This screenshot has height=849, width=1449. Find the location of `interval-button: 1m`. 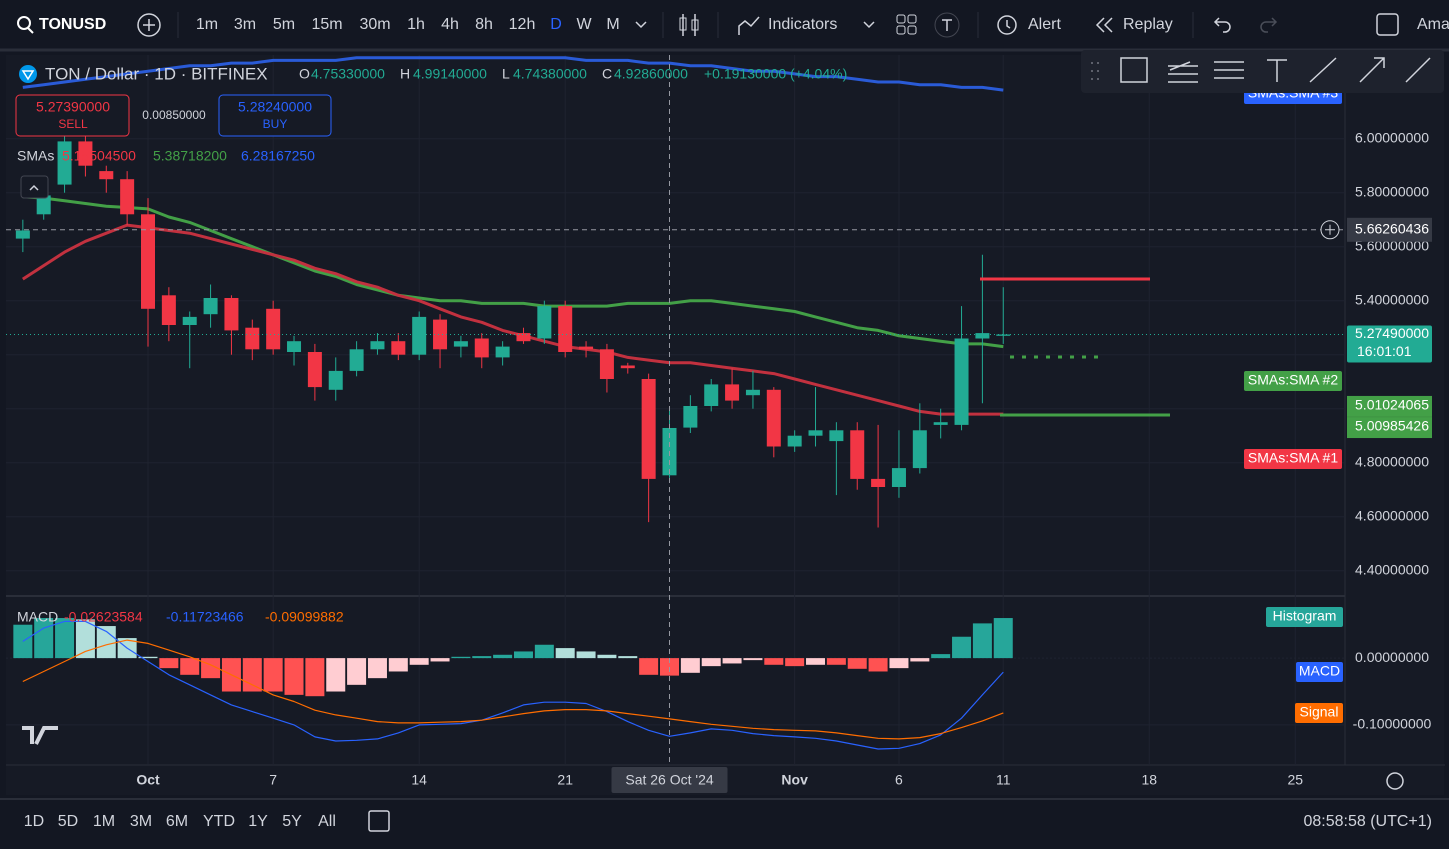

interval-button: 1m is located at coordinates (207, 24).